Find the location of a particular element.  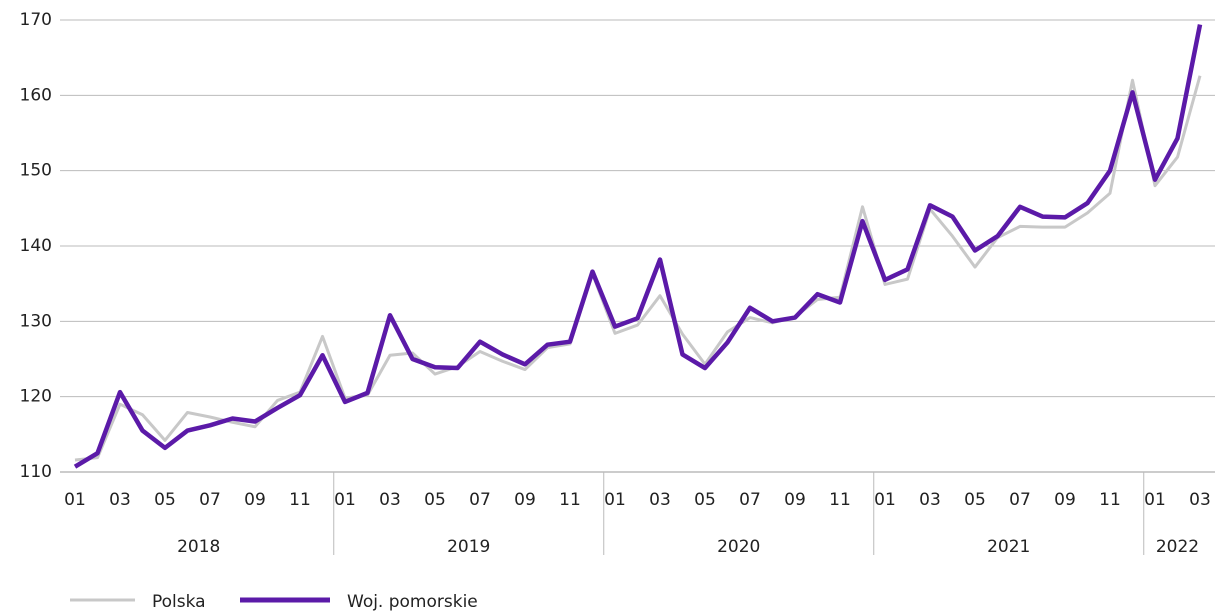

legend-label: Woj. pomorskie is located at coordinates (412, 602).